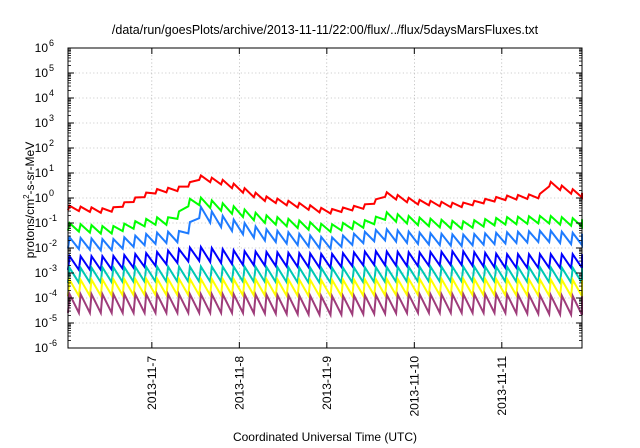 The image size is (640, 448). Describe the element at coordinates (502, 386) in the screenshot. I see `x-tick-label: 2013-11-11` at that location.